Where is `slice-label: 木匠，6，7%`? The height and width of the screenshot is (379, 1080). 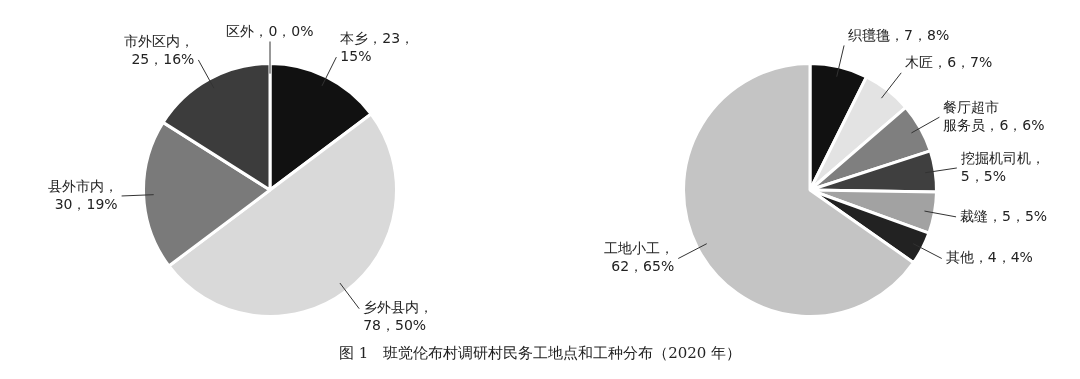
slice-label: 木匠，6，7% is located at coordinates (949, 62).